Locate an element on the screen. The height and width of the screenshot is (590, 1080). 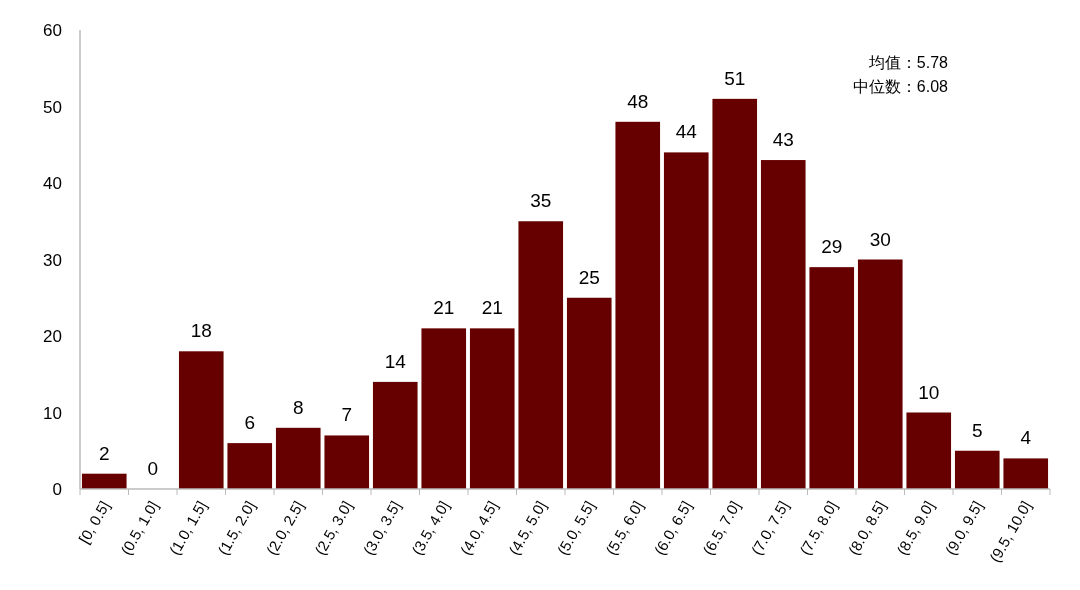
data-label: 2 is located at coordinates (104, 453).